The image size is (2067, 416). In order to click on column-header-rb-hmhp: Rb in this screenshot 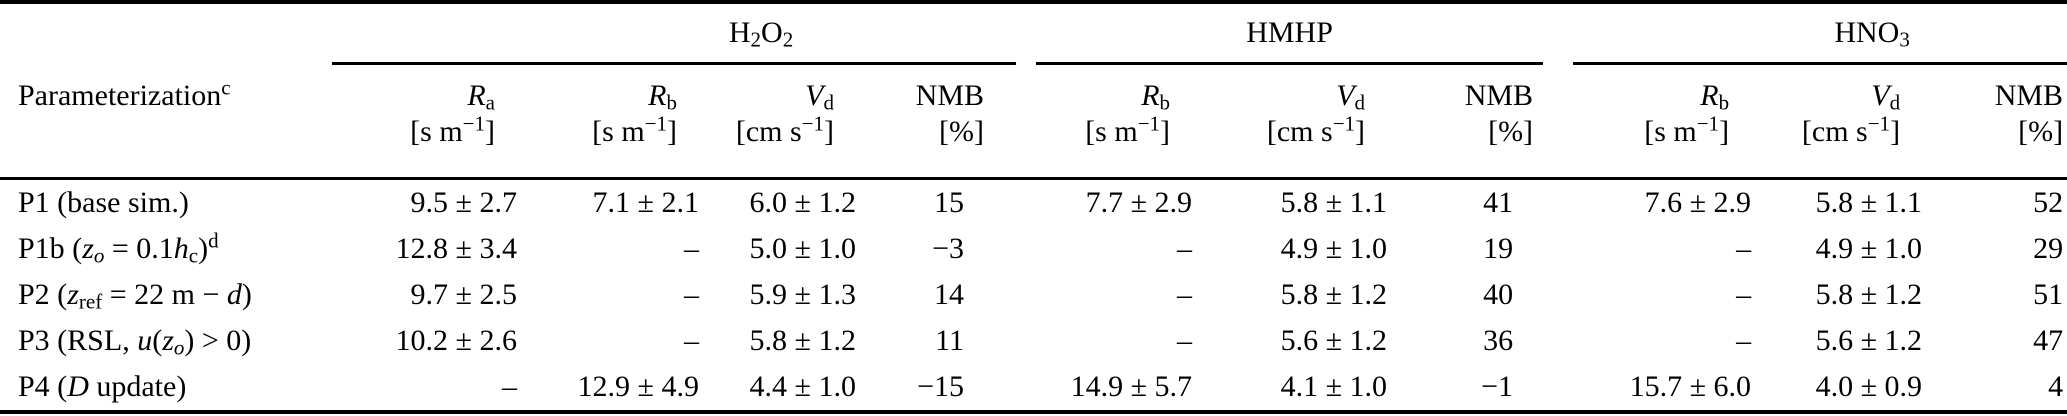, I will do `click(1156, 97)`.